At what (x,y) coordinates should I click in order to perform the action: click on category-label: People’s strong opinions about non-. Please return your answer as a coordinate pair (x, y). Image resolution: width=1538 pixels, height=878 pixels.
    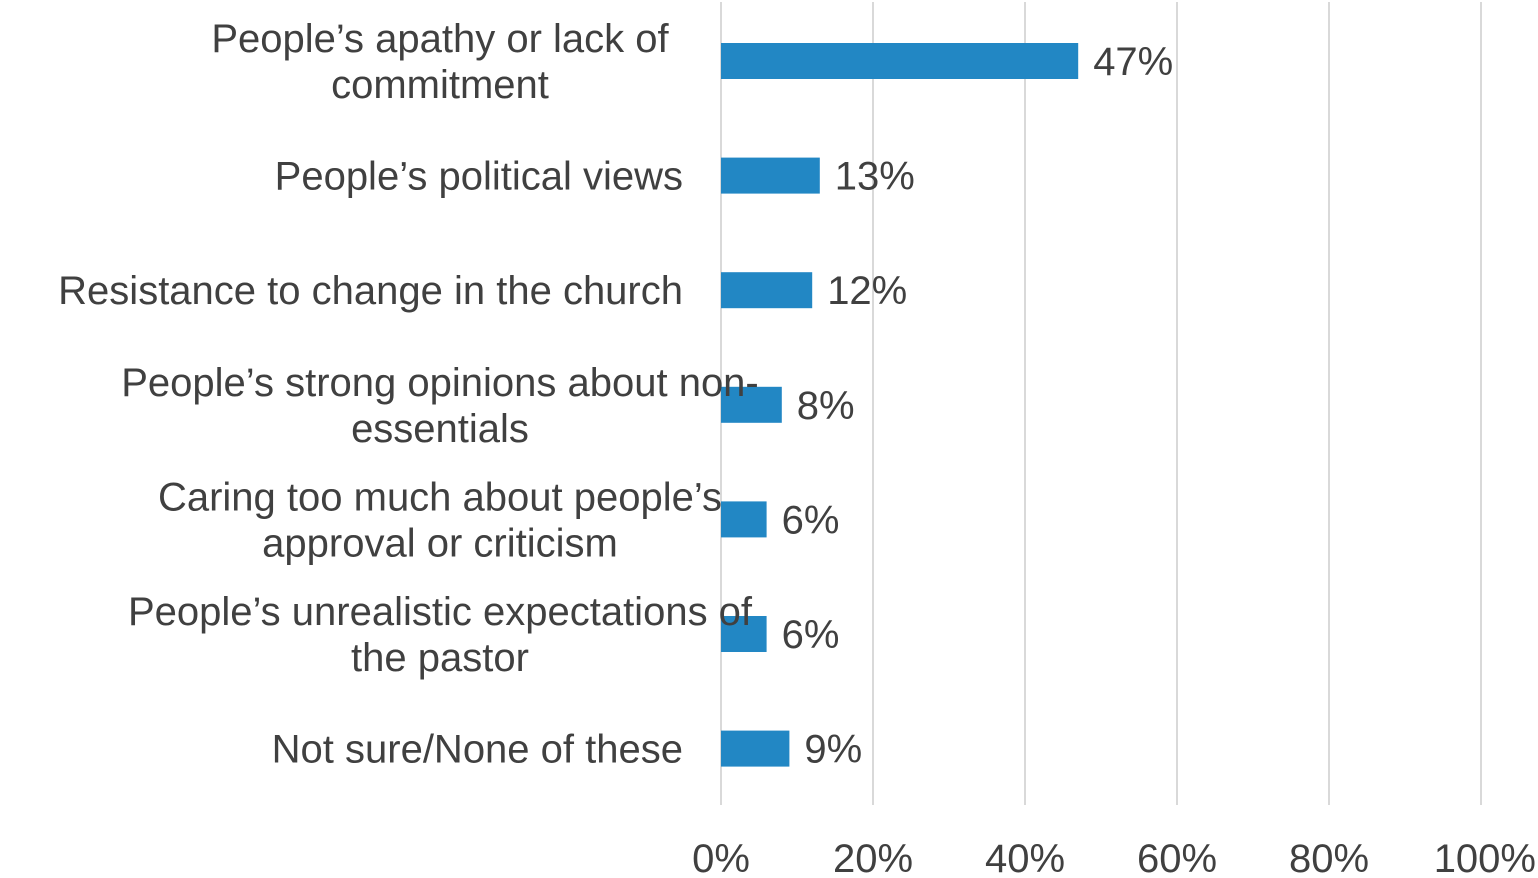
    Looking at the image, I should click on (440, 383).